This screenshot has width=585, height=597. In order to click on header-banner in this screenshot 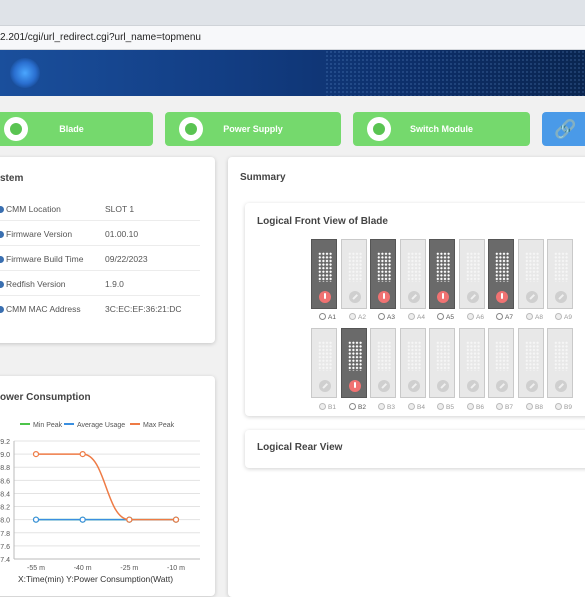, I will do `click(292, 73)`.